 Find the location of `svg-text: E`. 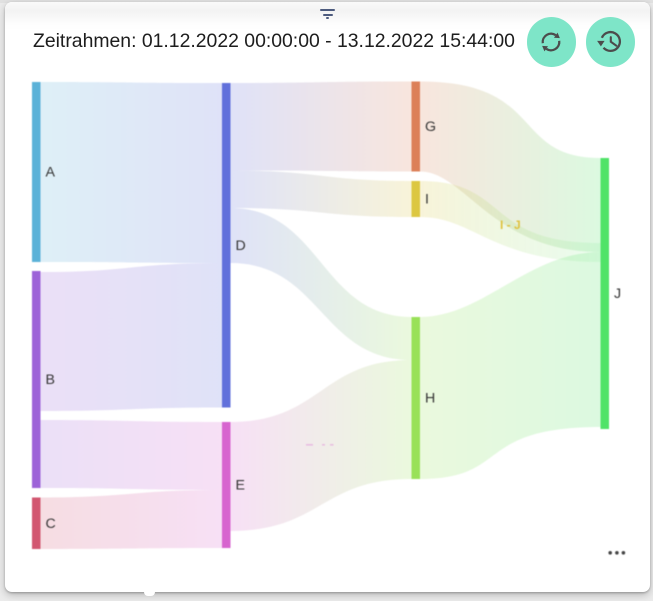

svg-text: E is located at coordinates (240, 486).